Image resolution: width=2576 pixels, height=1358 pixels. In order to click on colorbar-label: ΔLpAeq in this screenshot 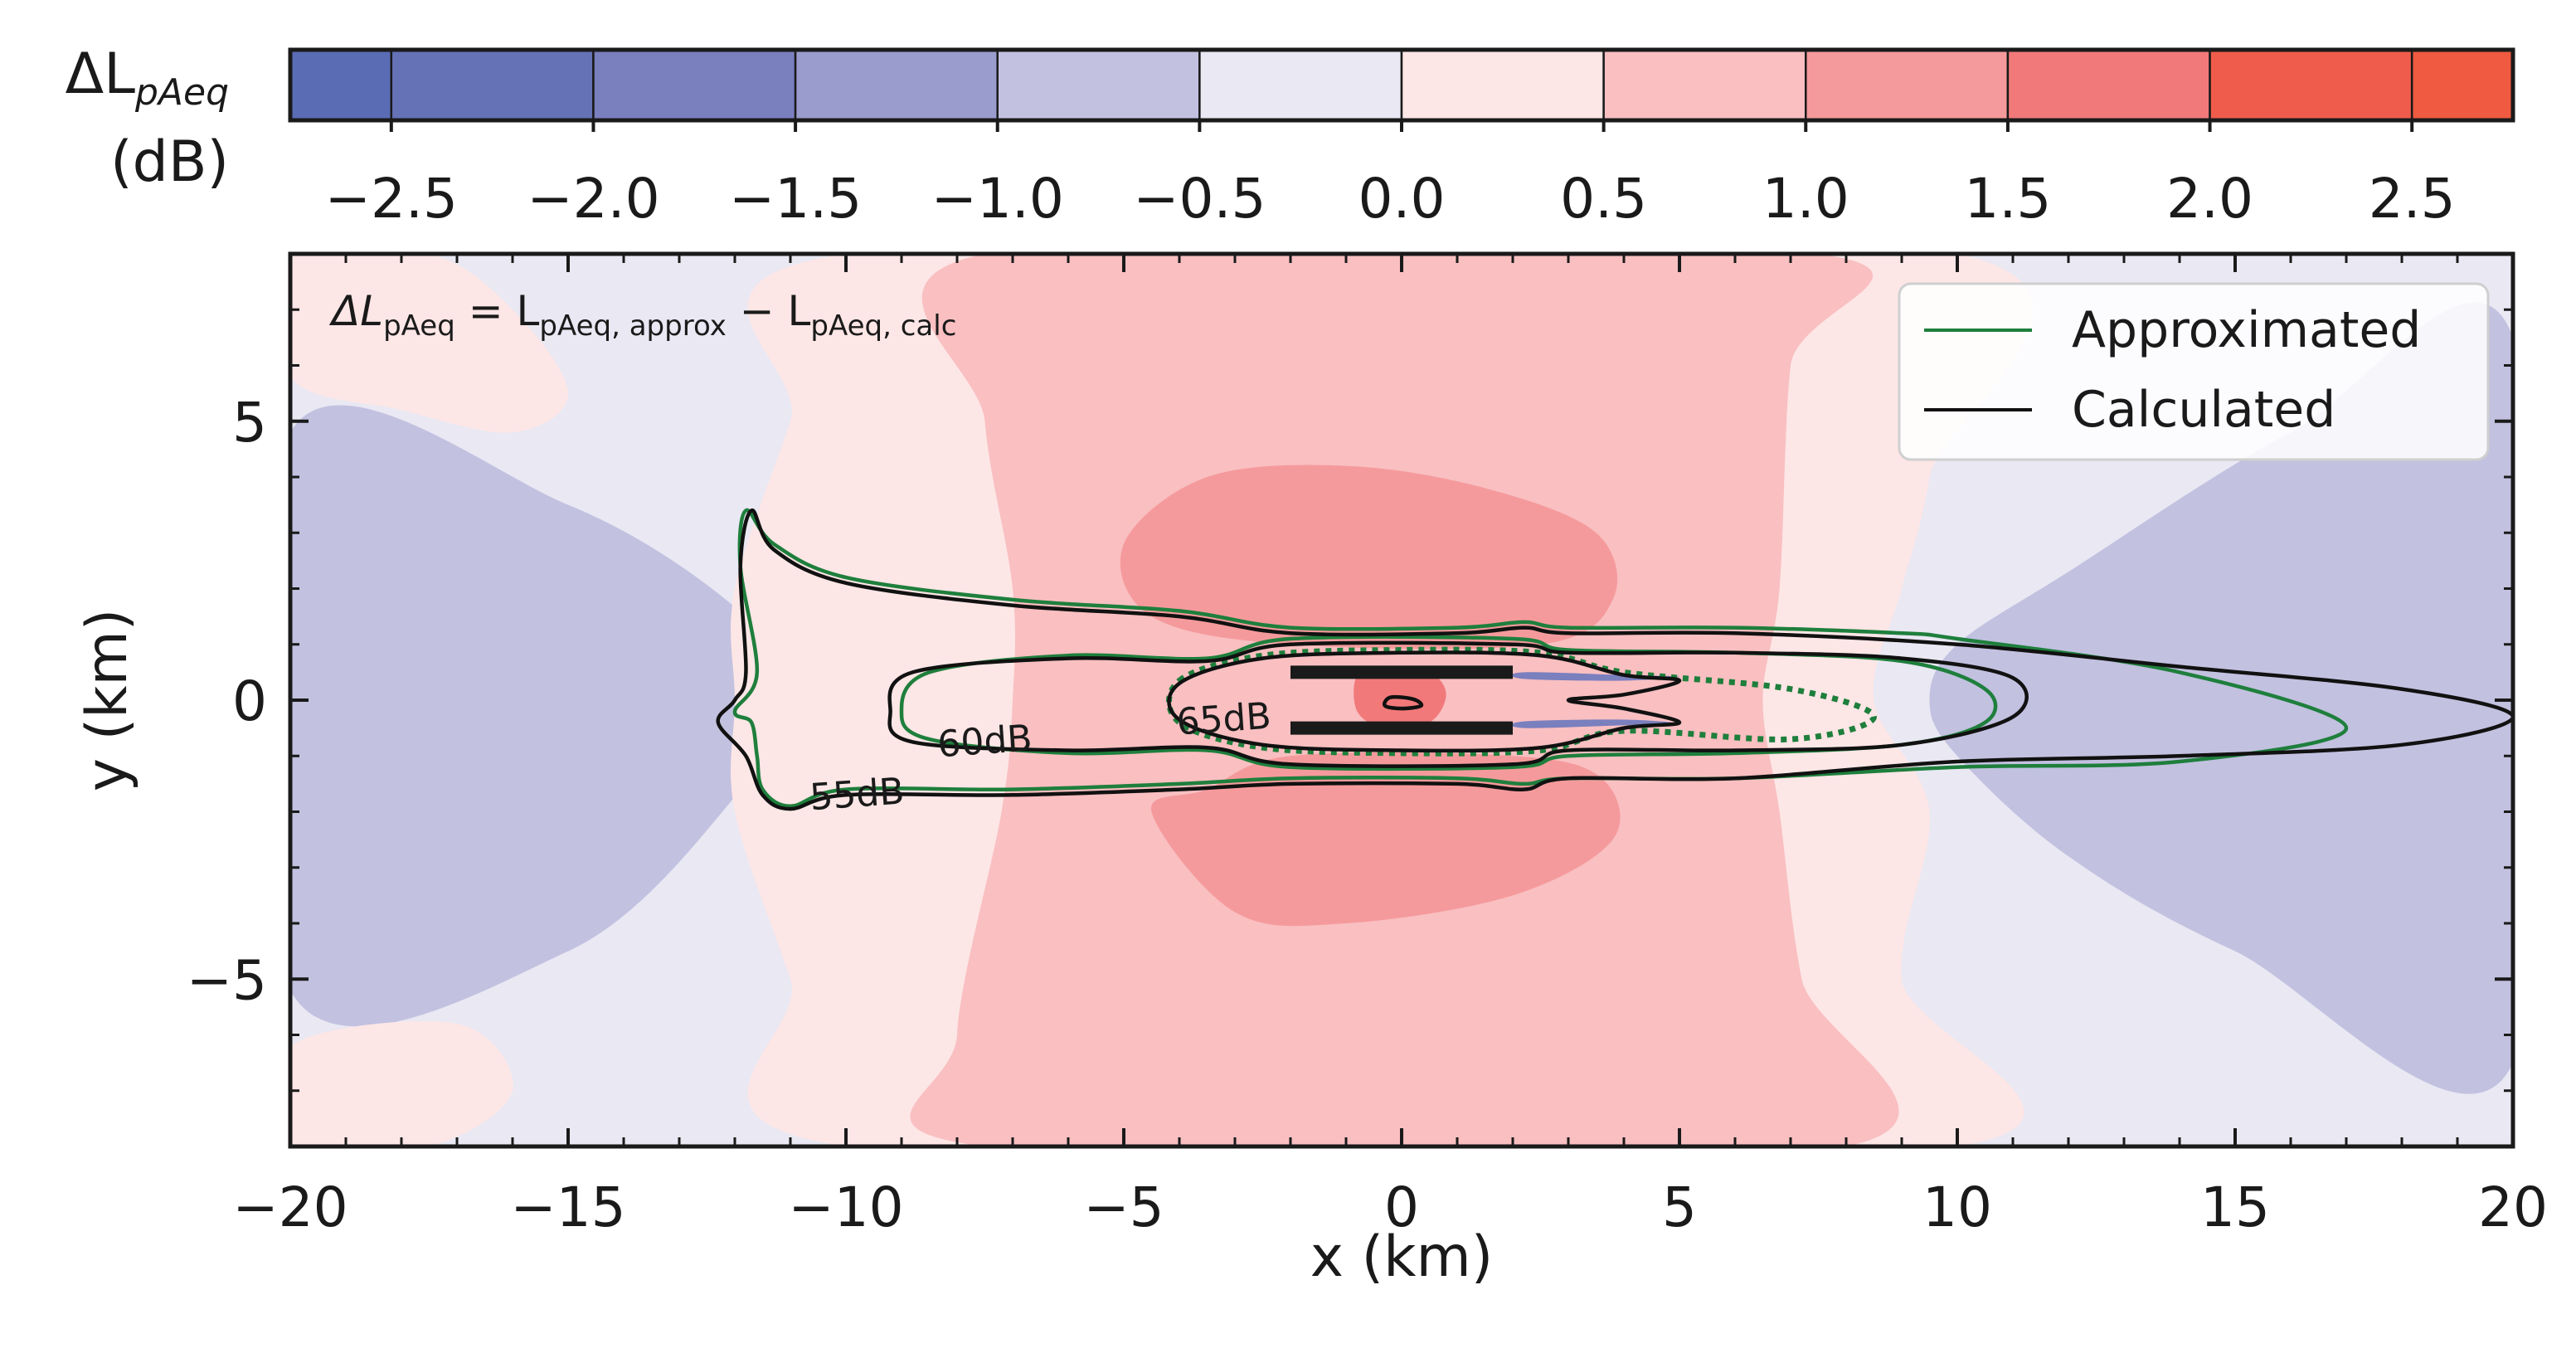, I will do `click(147, 77)`.